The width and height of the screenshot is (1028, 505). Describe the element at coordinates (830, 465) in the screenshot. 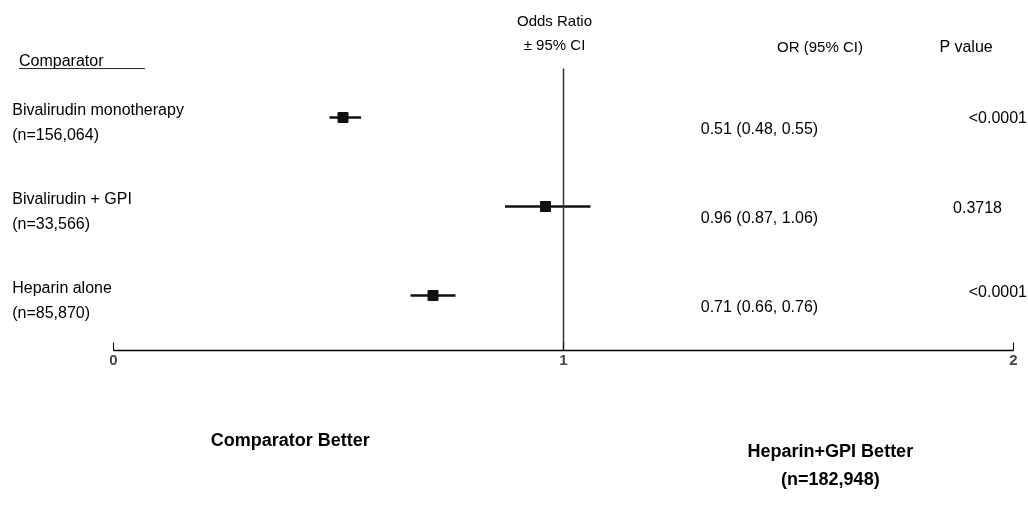

I see `text: Heparin+GPI Better (n=182,948)` at that location.